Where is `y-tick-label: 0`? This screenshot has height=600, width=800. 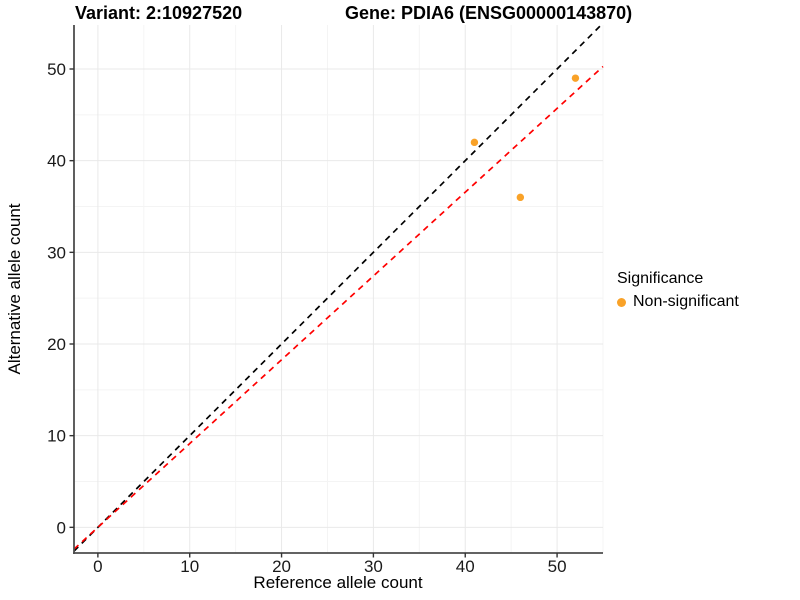 y-tick-label: 0 is located at coordinates (61, 527).